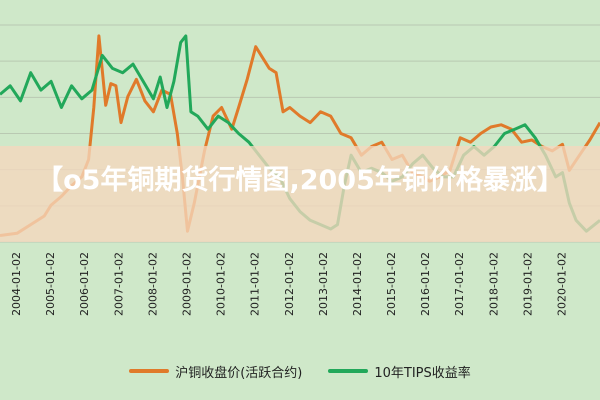 The height and width of the screenshot is (400, 600). Describe the element at coordinates (50, 284) in the screenshot. I see `x-tick-label: 2005-01-02` at that location.